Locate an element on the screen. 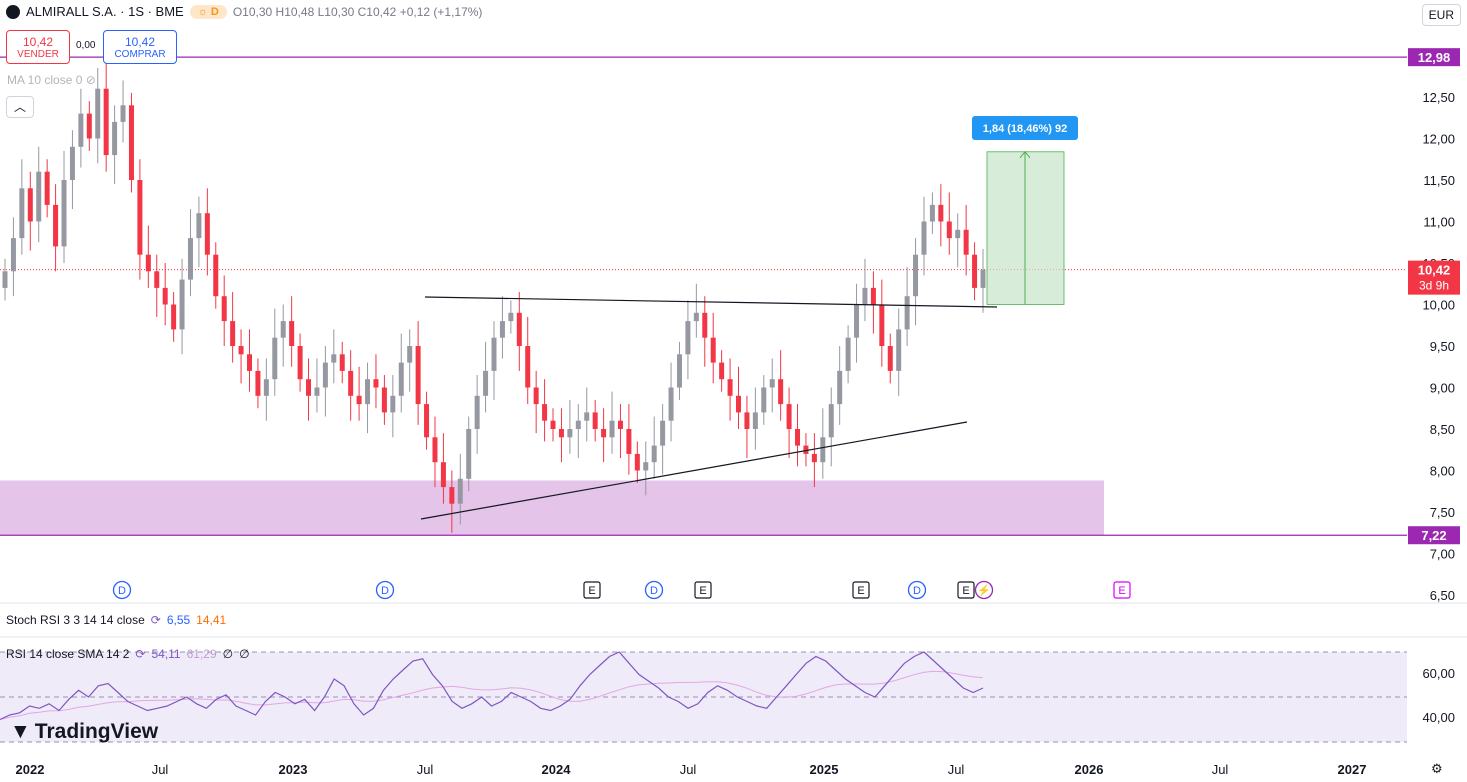  buy-button: 10,42 COMPRAR is located at coordinates (140, 47).